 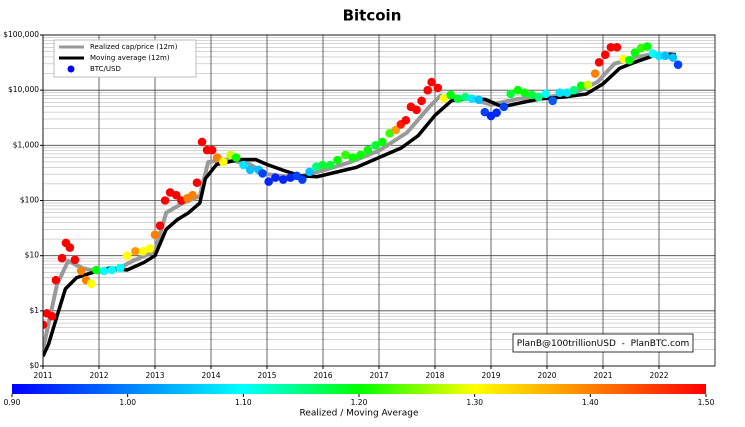 I want to click on x-tick-label: 2011, so click(x=42, y=375).